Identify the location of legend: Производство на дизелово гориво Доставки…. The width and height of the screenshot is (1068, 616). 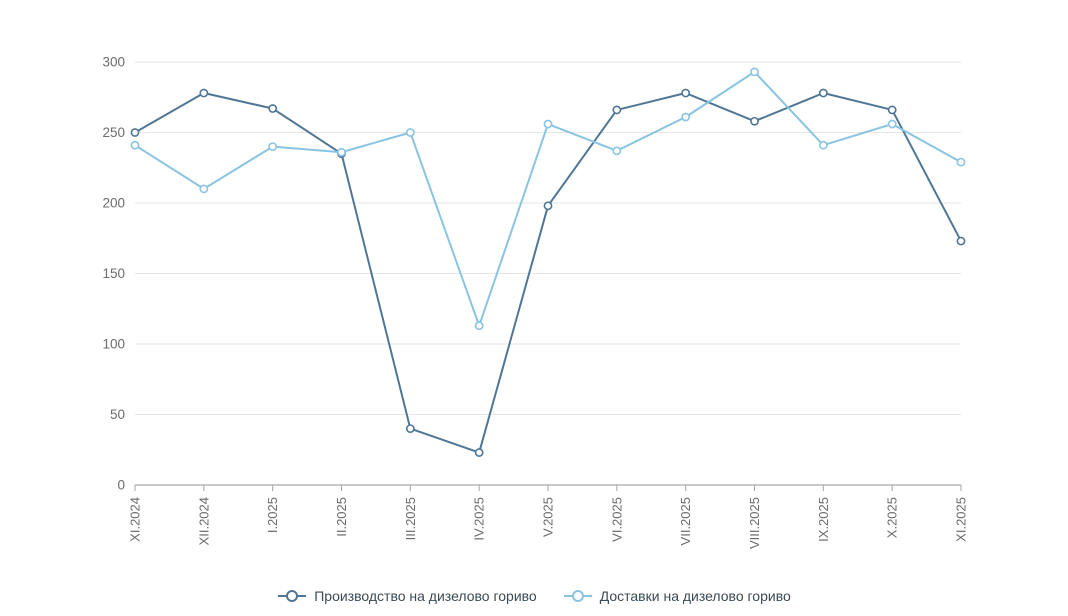
(534, 596).